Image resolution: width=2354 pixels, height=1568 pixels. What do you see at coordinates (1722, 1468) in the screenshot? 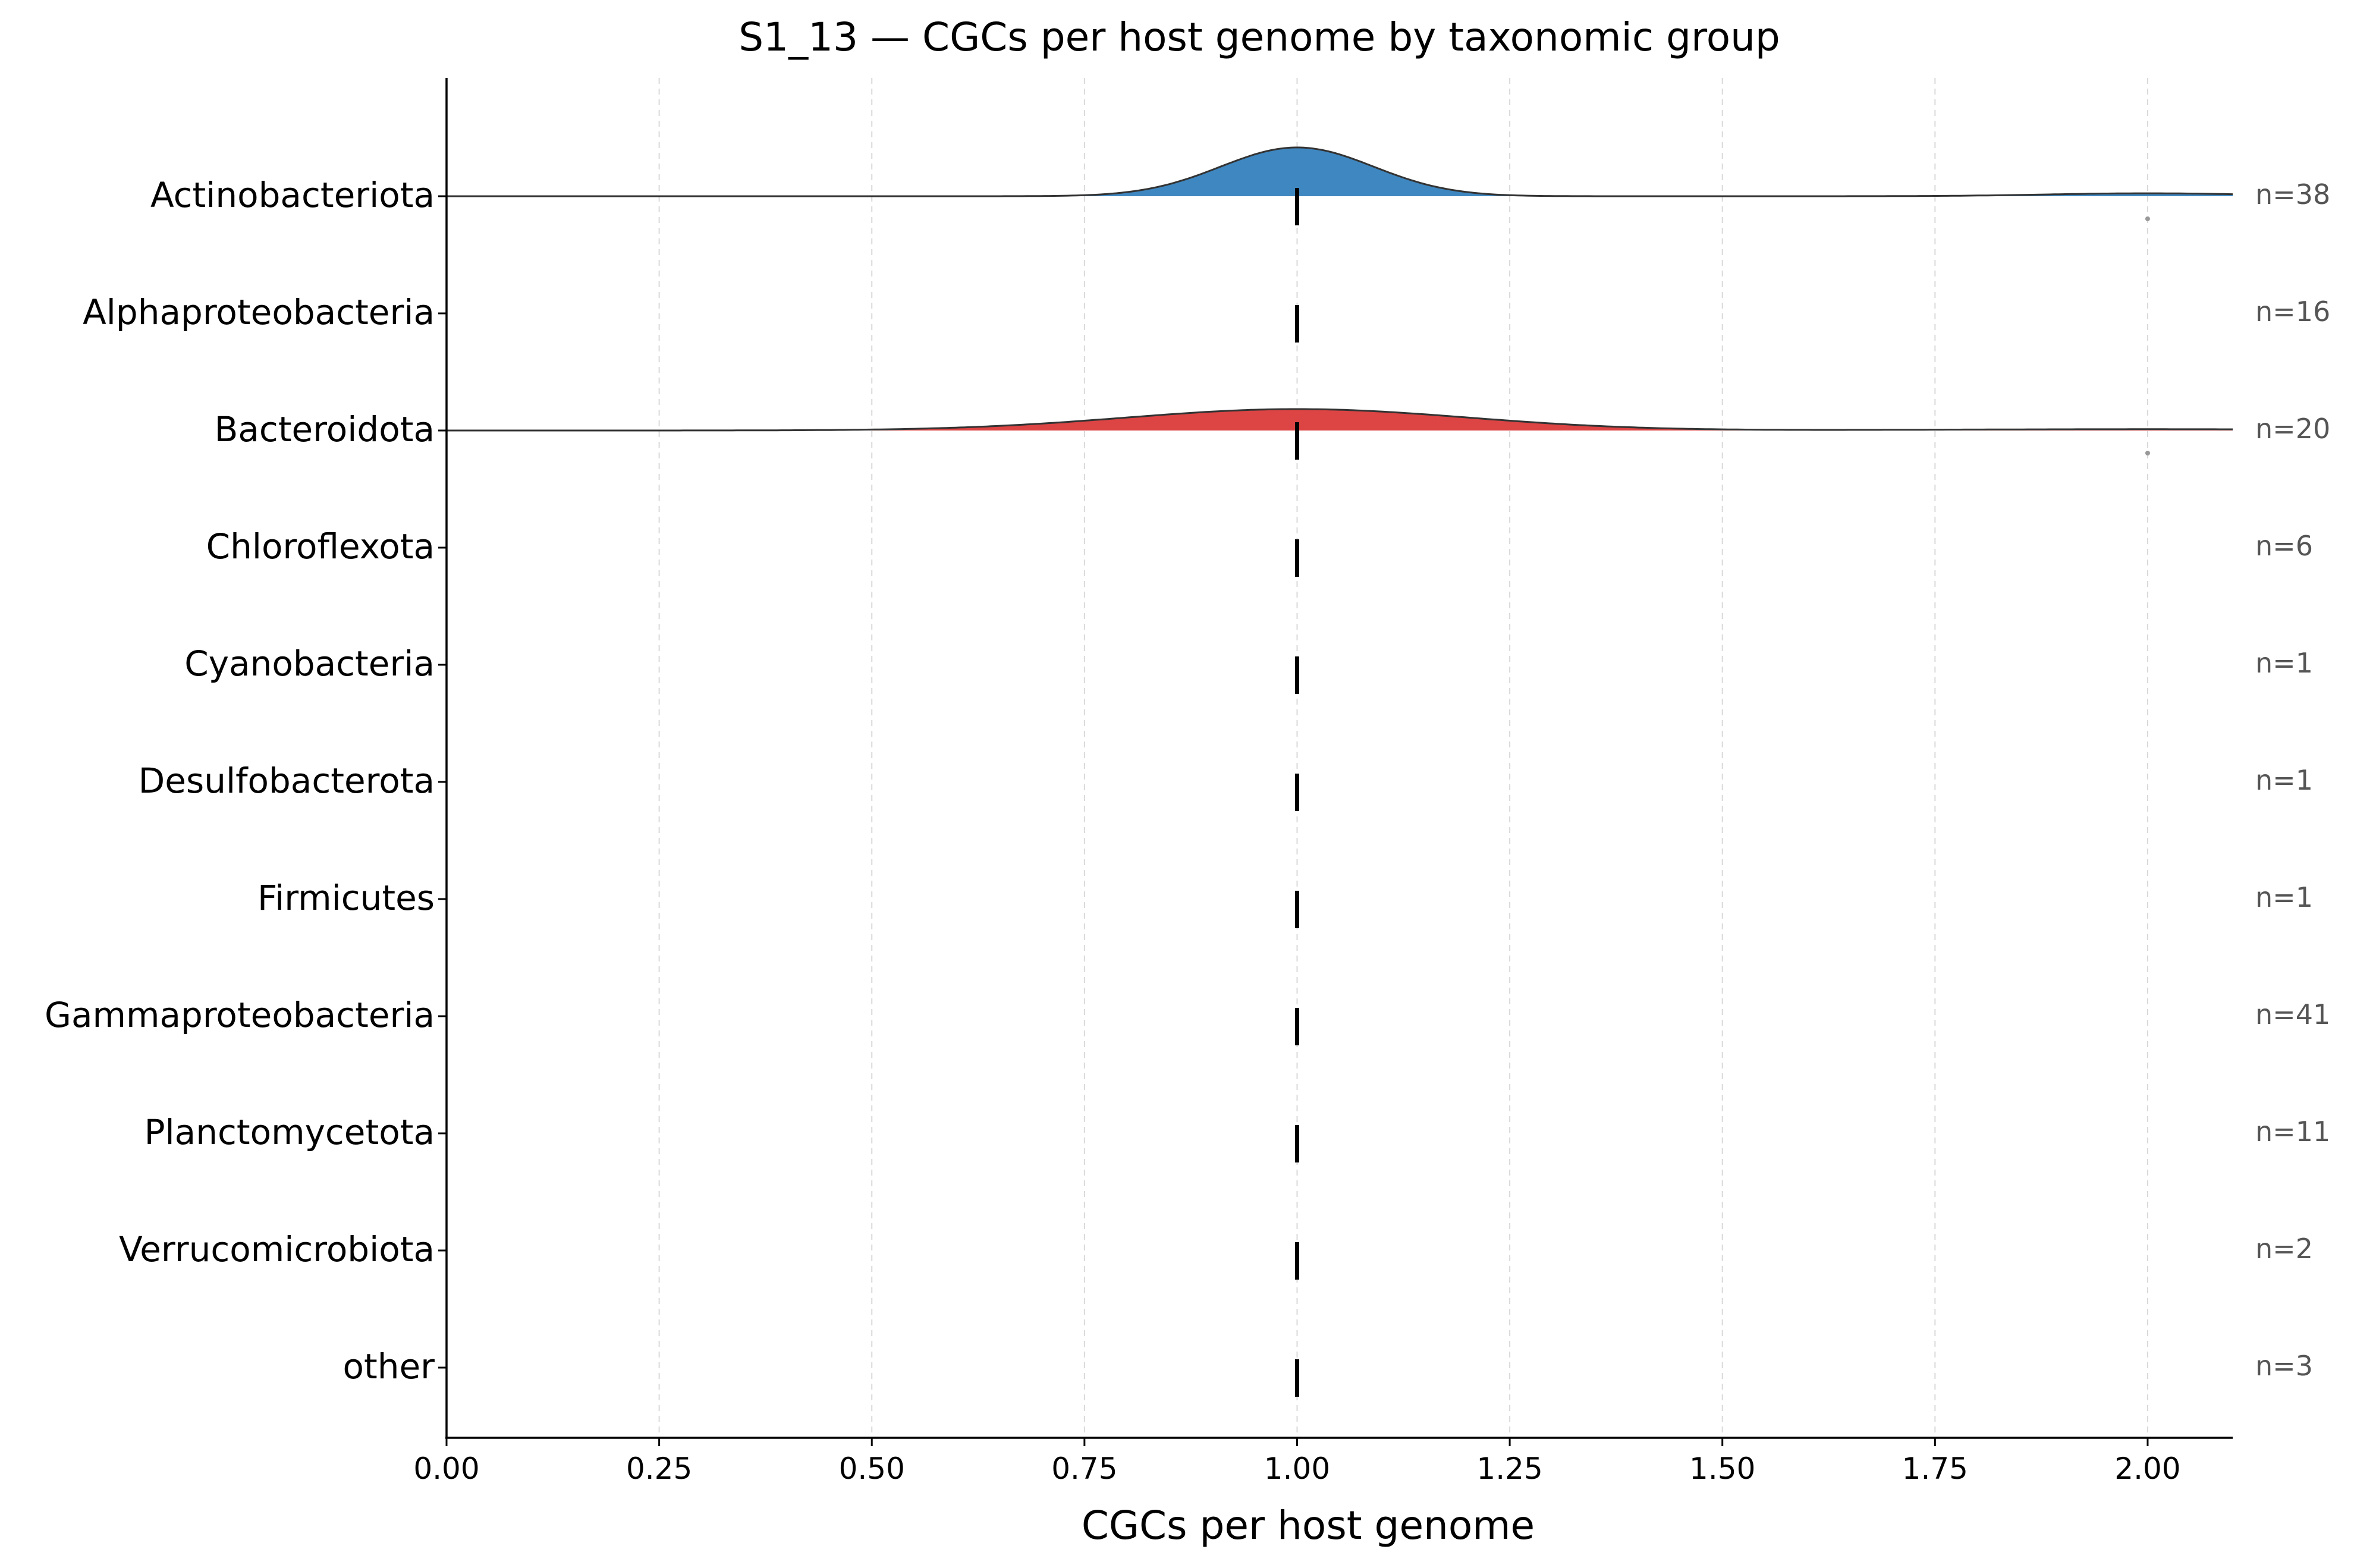
I see `x-tick-label: 1.50` at bounding box center [1722, 1468].